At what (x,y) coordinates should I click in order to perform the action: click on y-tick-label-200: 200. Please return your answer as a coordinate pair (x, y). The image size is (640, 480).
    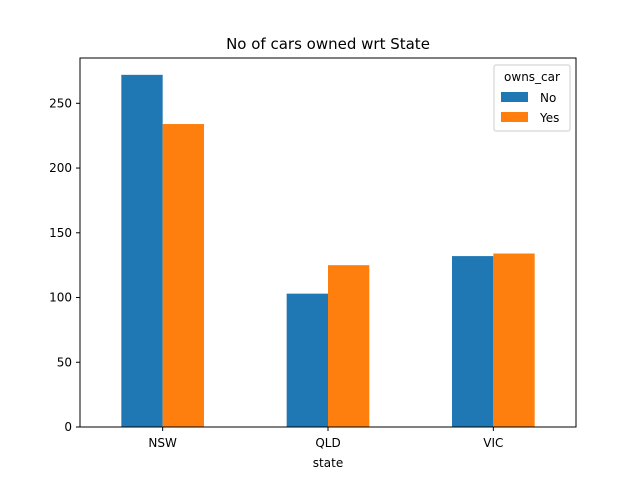
    Looking at the image, I should click on (60, 168).